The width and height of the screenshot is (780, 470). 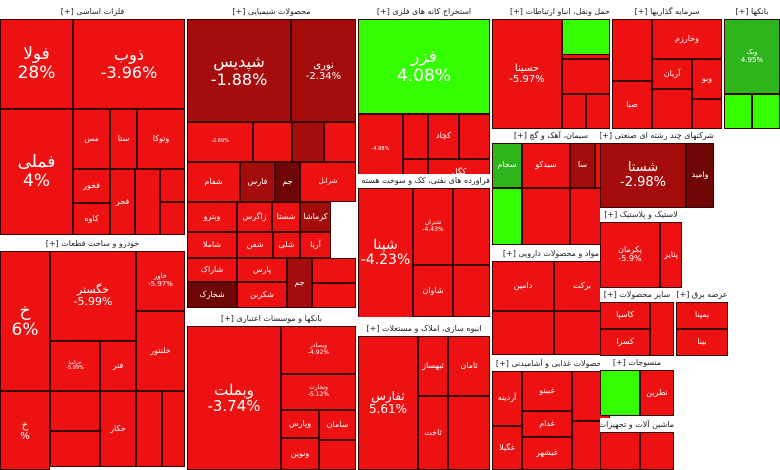 What do you see at coordinates (424, 11) in the screenshot?
I see `sector-header: استخراج کانه های فلزی [+]` at bounding box center [424, 11].